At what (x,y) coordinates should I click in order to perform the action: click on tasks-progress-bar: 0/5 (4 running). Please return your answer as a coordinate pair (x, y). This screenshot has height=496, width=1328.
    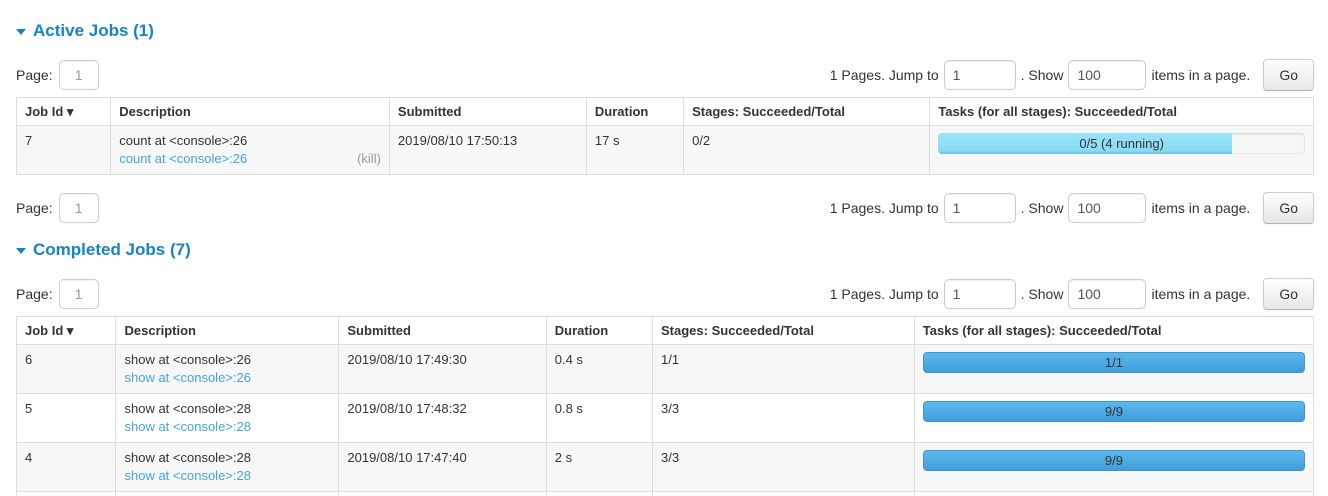
    Looking at the image, I should click on (1121, 143).